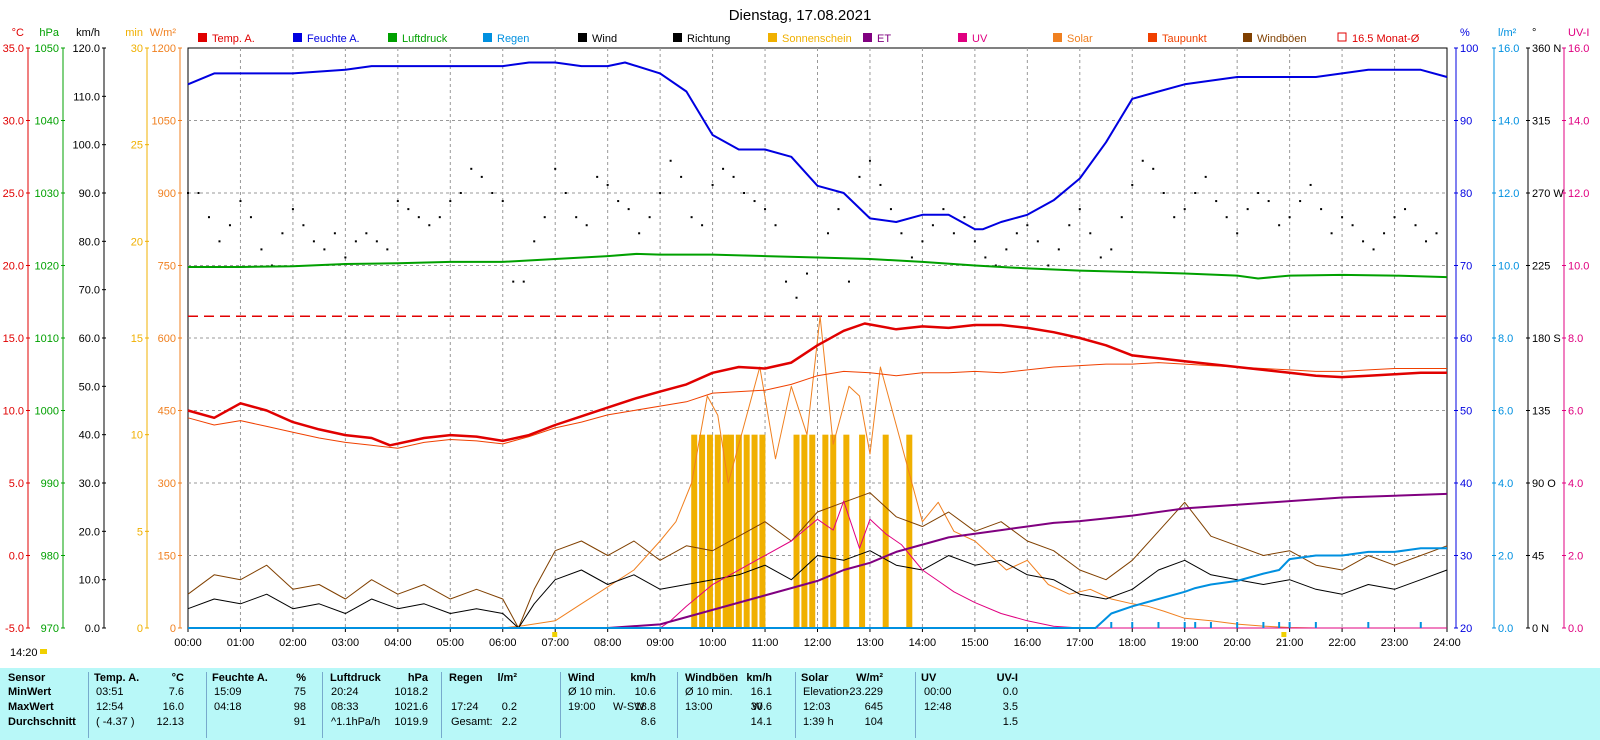  I want to click on stats-temp-value: 12.13, so click(170, 722).